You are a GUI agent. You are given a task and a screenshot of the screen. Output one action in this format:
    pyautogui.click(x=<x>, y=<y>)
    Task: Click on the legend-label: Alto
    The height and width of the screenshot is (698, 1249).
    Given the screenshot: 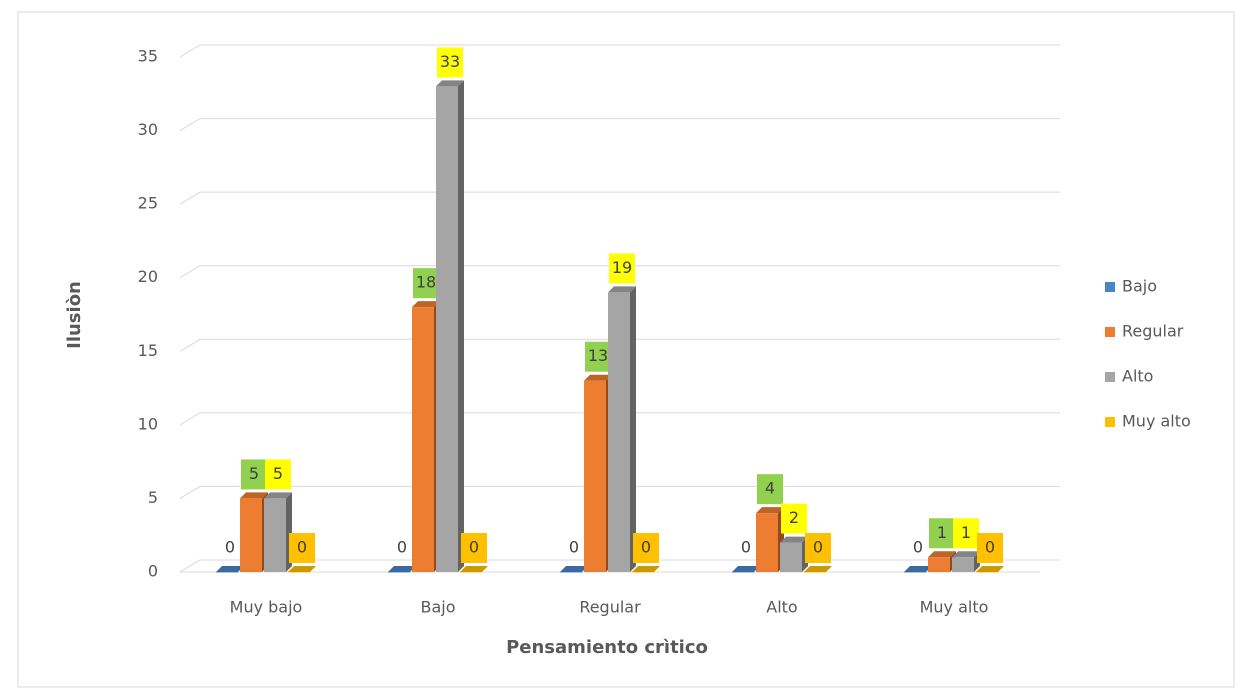 What is the action you would take?
    pyautogui.click(x=1137, y=376)
    